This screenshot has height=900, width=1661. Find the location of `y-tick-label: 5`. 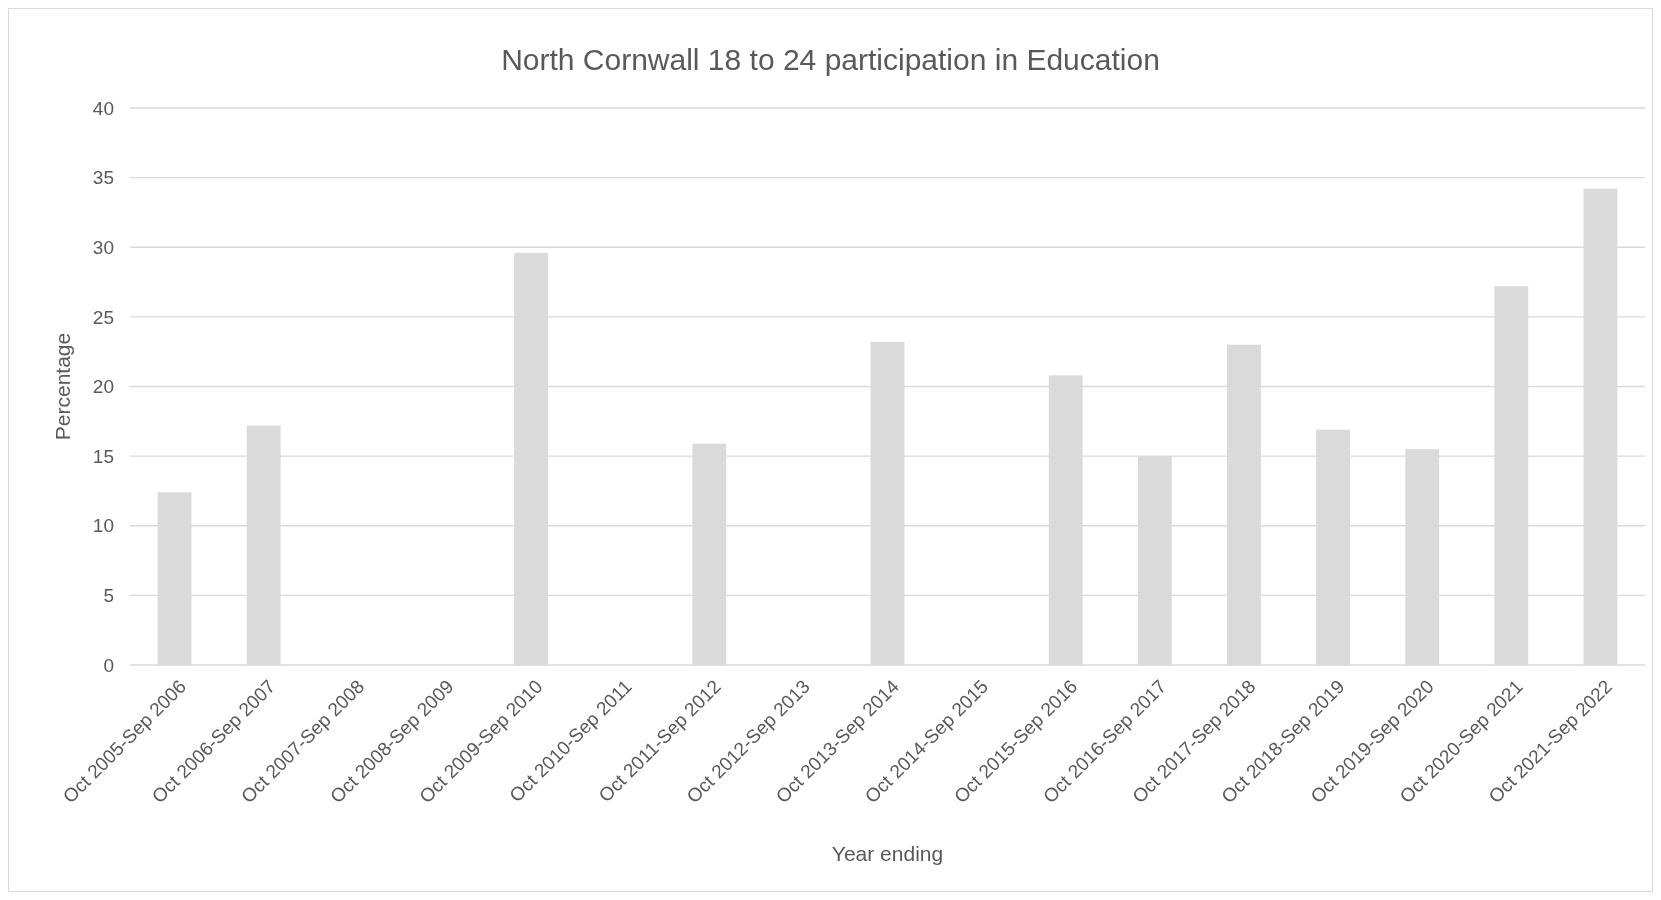

y-tick-label: 5 is located at coordinates (108, 596).